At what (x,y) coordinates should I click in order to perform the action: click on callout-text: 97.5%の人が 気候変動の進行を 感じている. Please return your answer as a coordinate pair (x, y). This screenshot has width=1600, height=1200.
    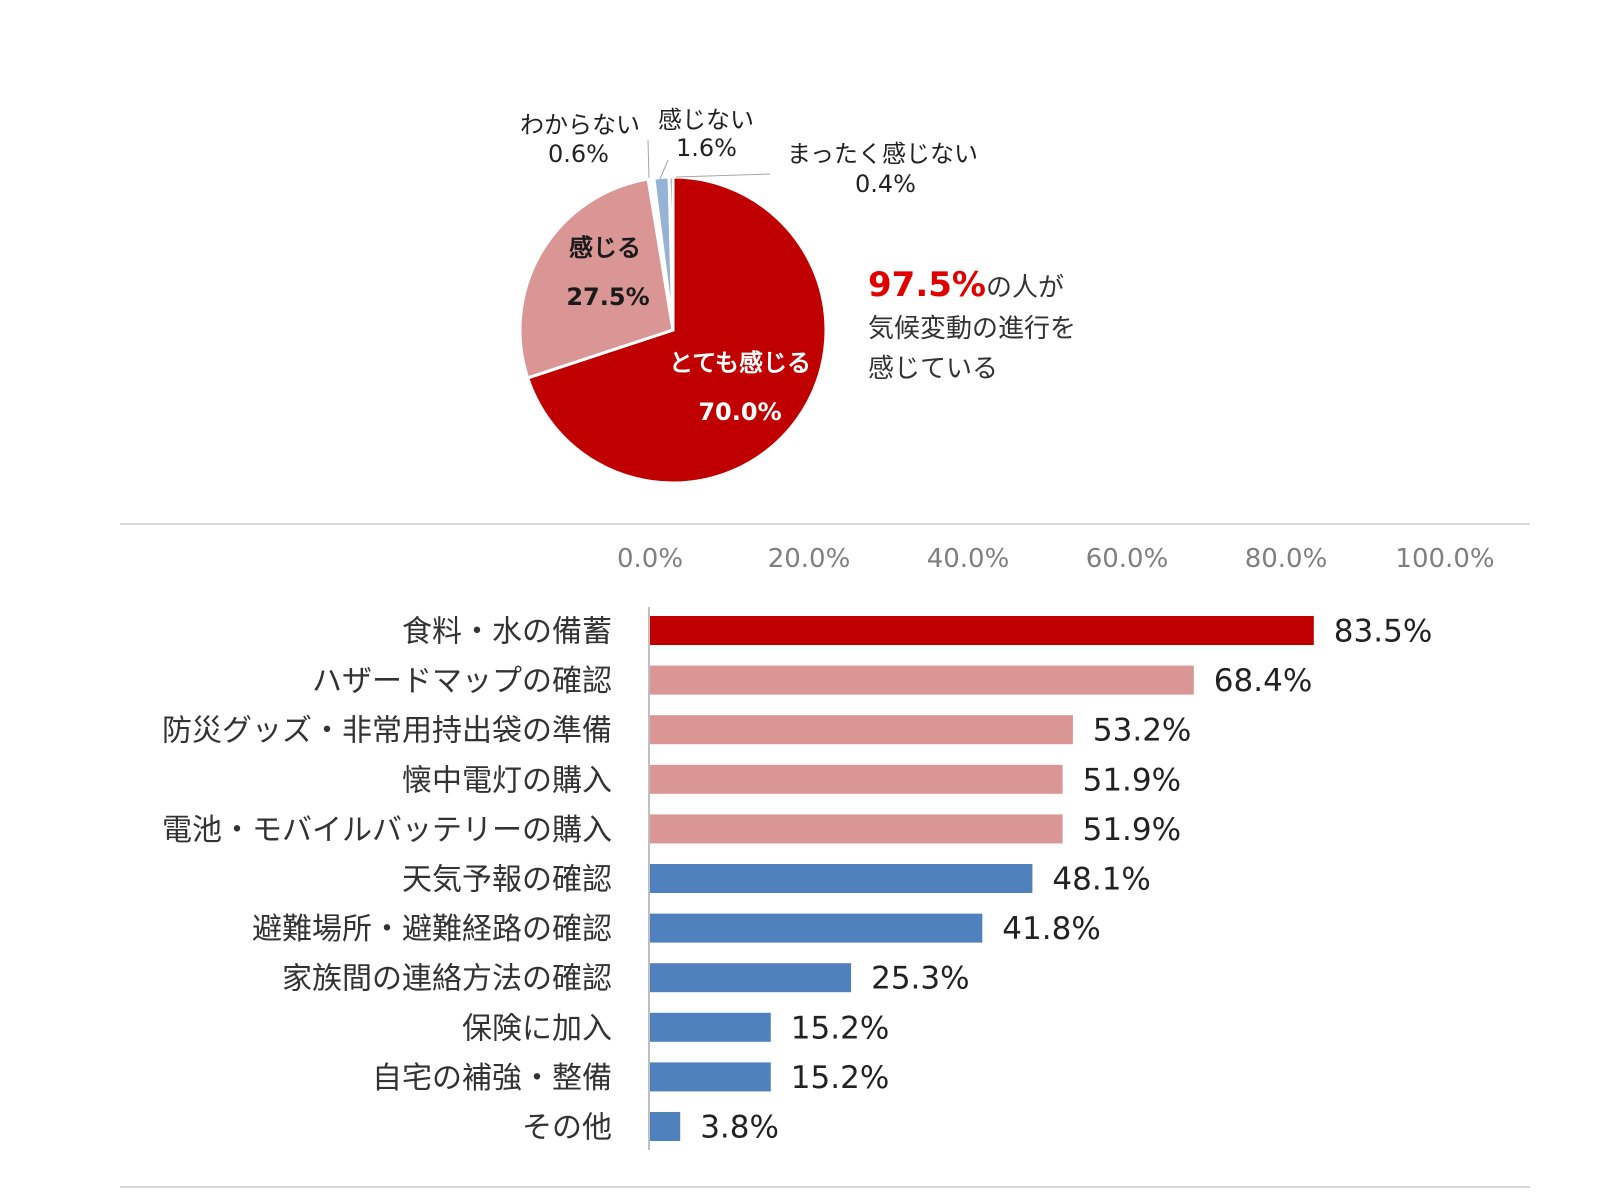
    Looking at the image, I should click on (972, 324).